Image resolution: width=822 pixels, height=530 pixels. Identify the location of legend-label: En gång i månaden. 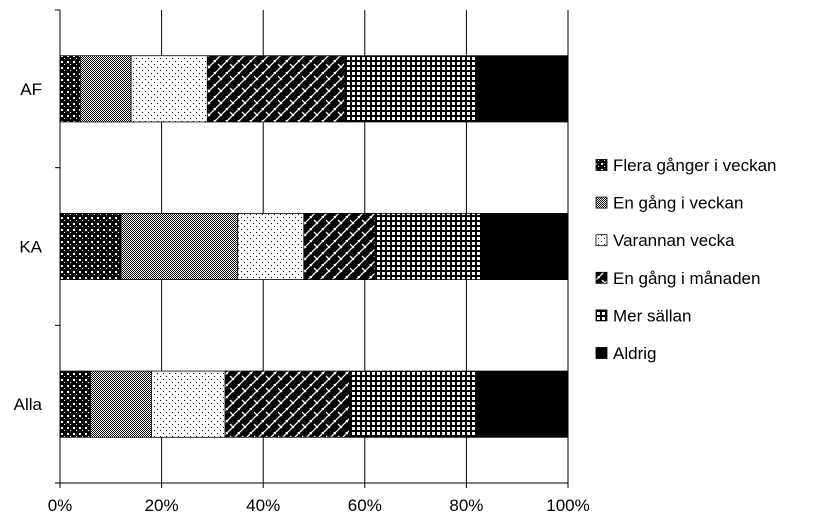
(686, 278).